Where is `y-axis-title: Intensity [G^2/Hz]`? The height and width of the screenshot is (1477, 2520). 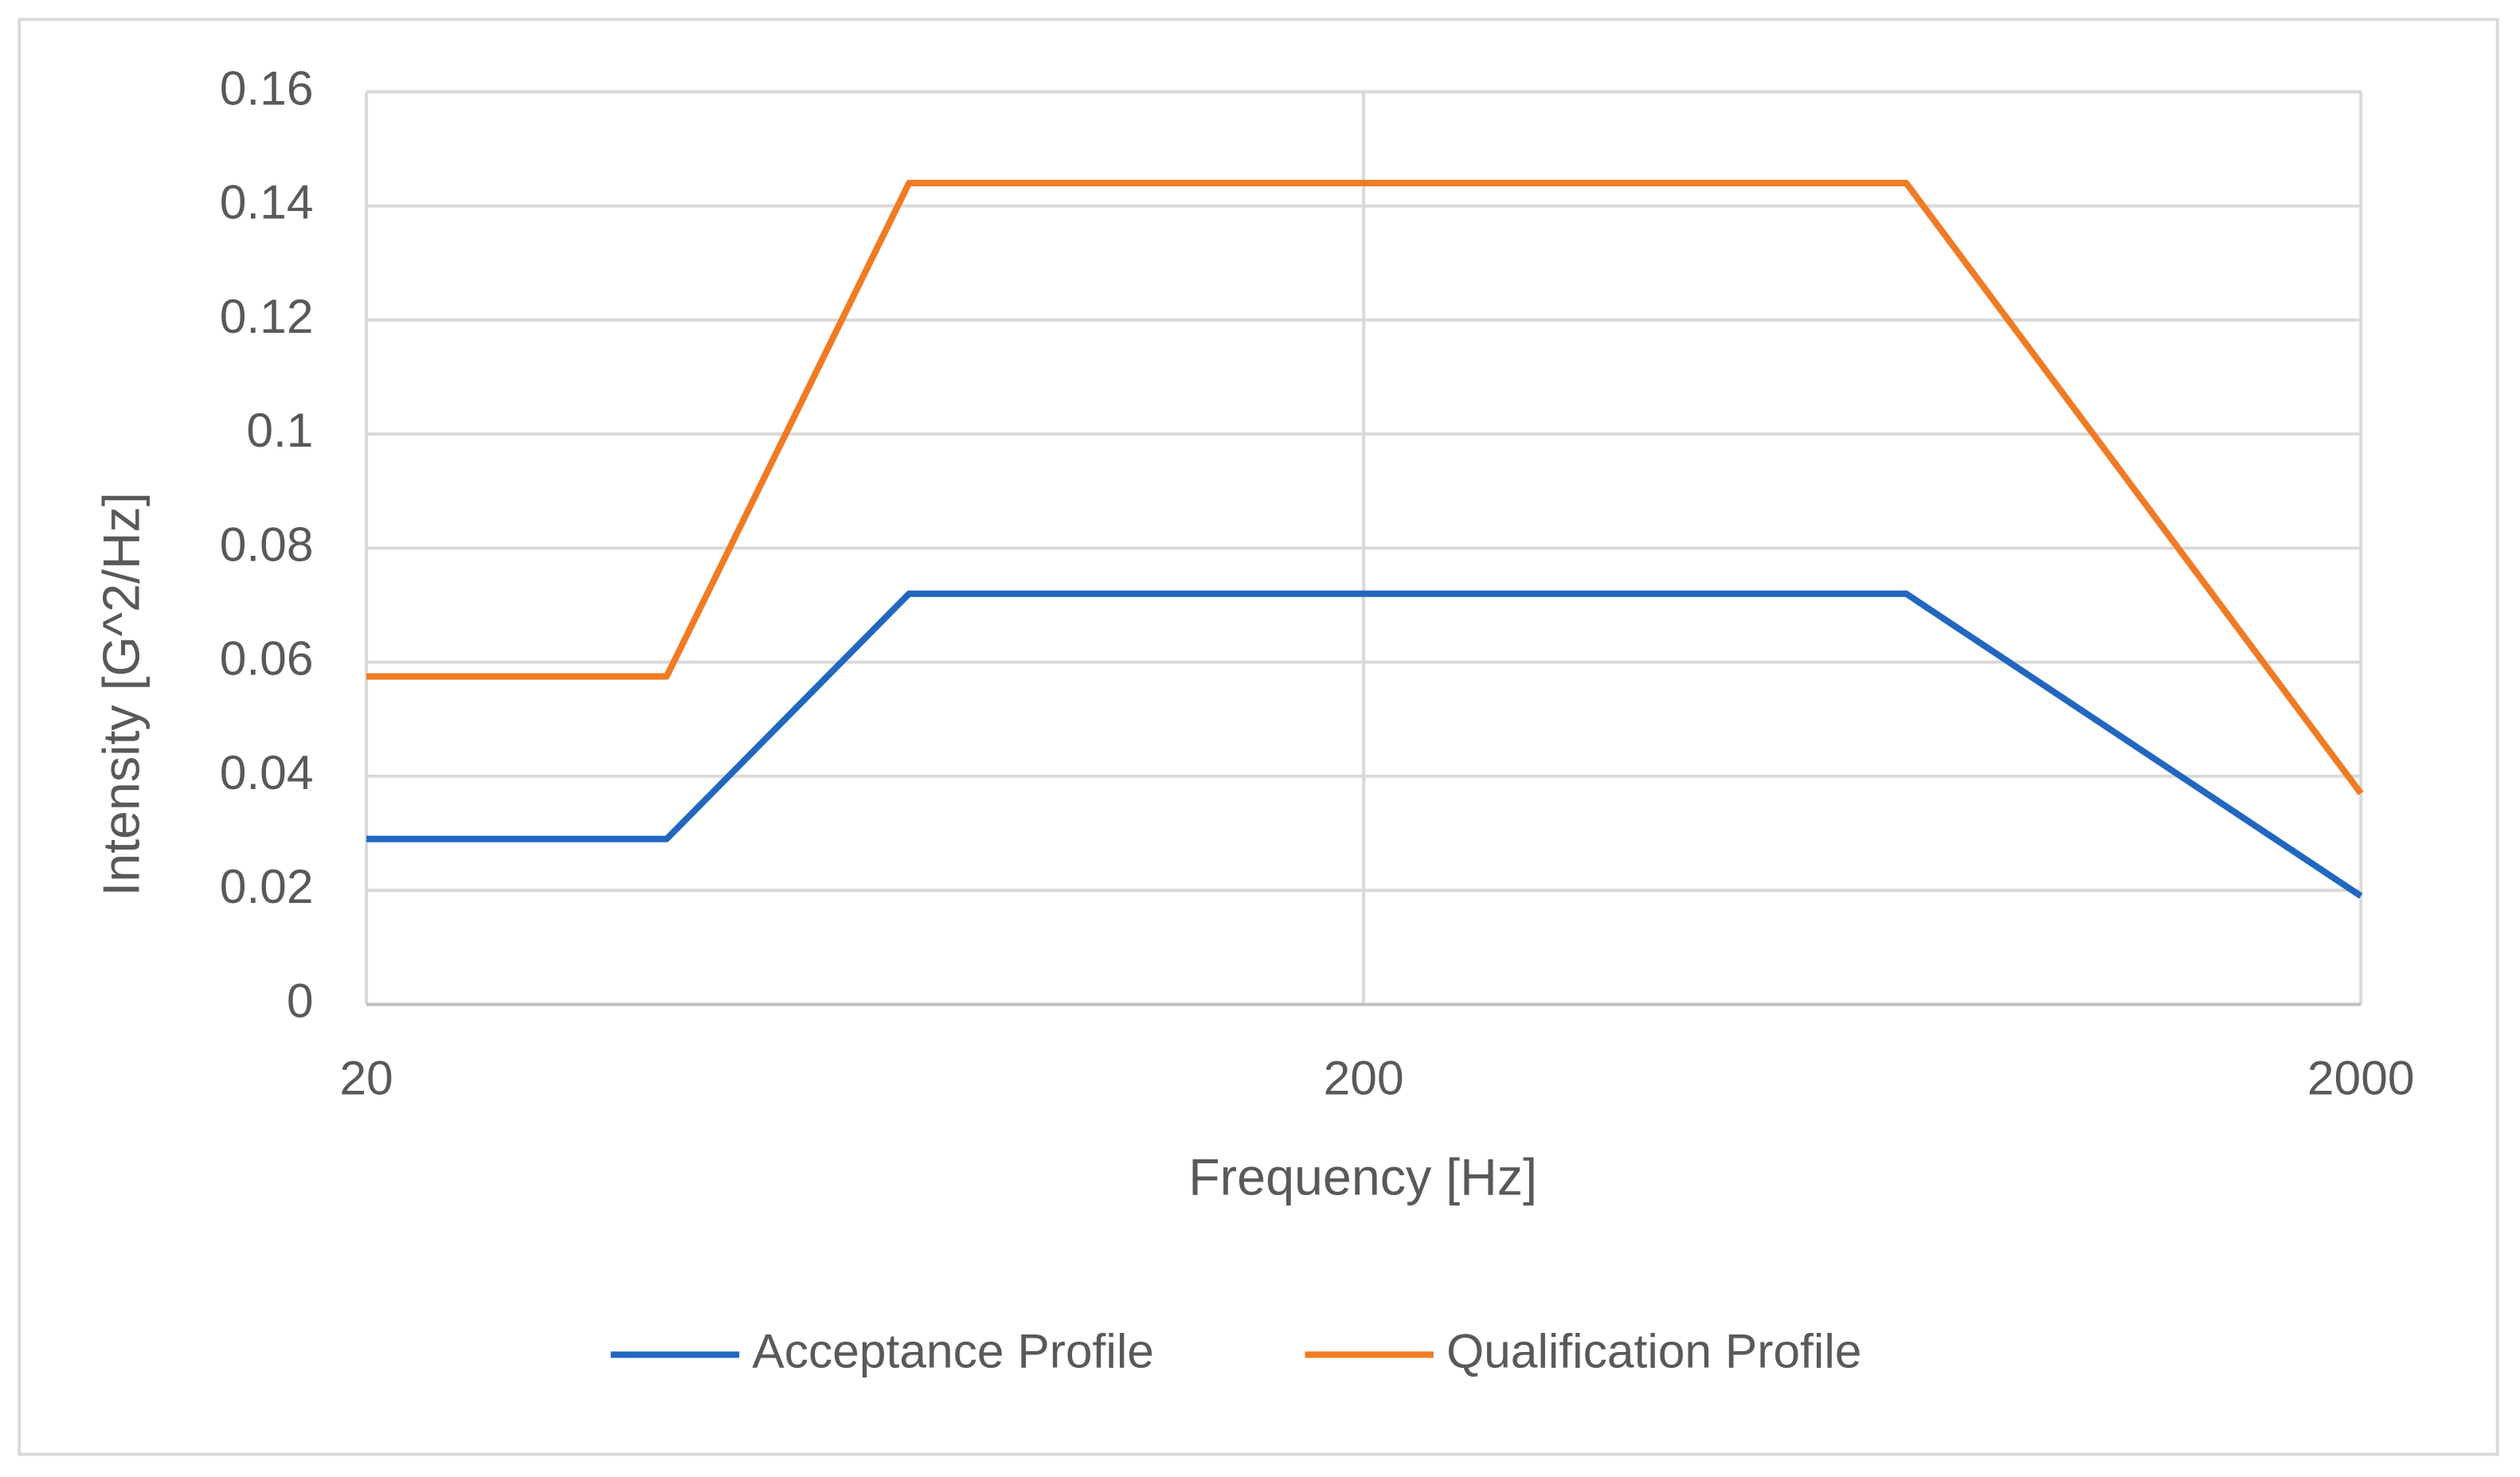 y-axis-title: Intensity [G^2/Hz] is located at coordinates (121, 694).